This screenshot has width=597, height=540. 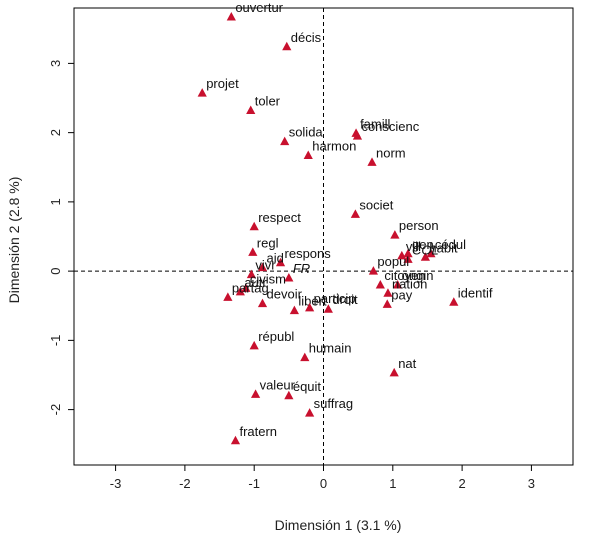 What do you see at coordinates (259, 7) in the screenshot?
I see `point-label: ouvertur` at bounding box center [259, 7].